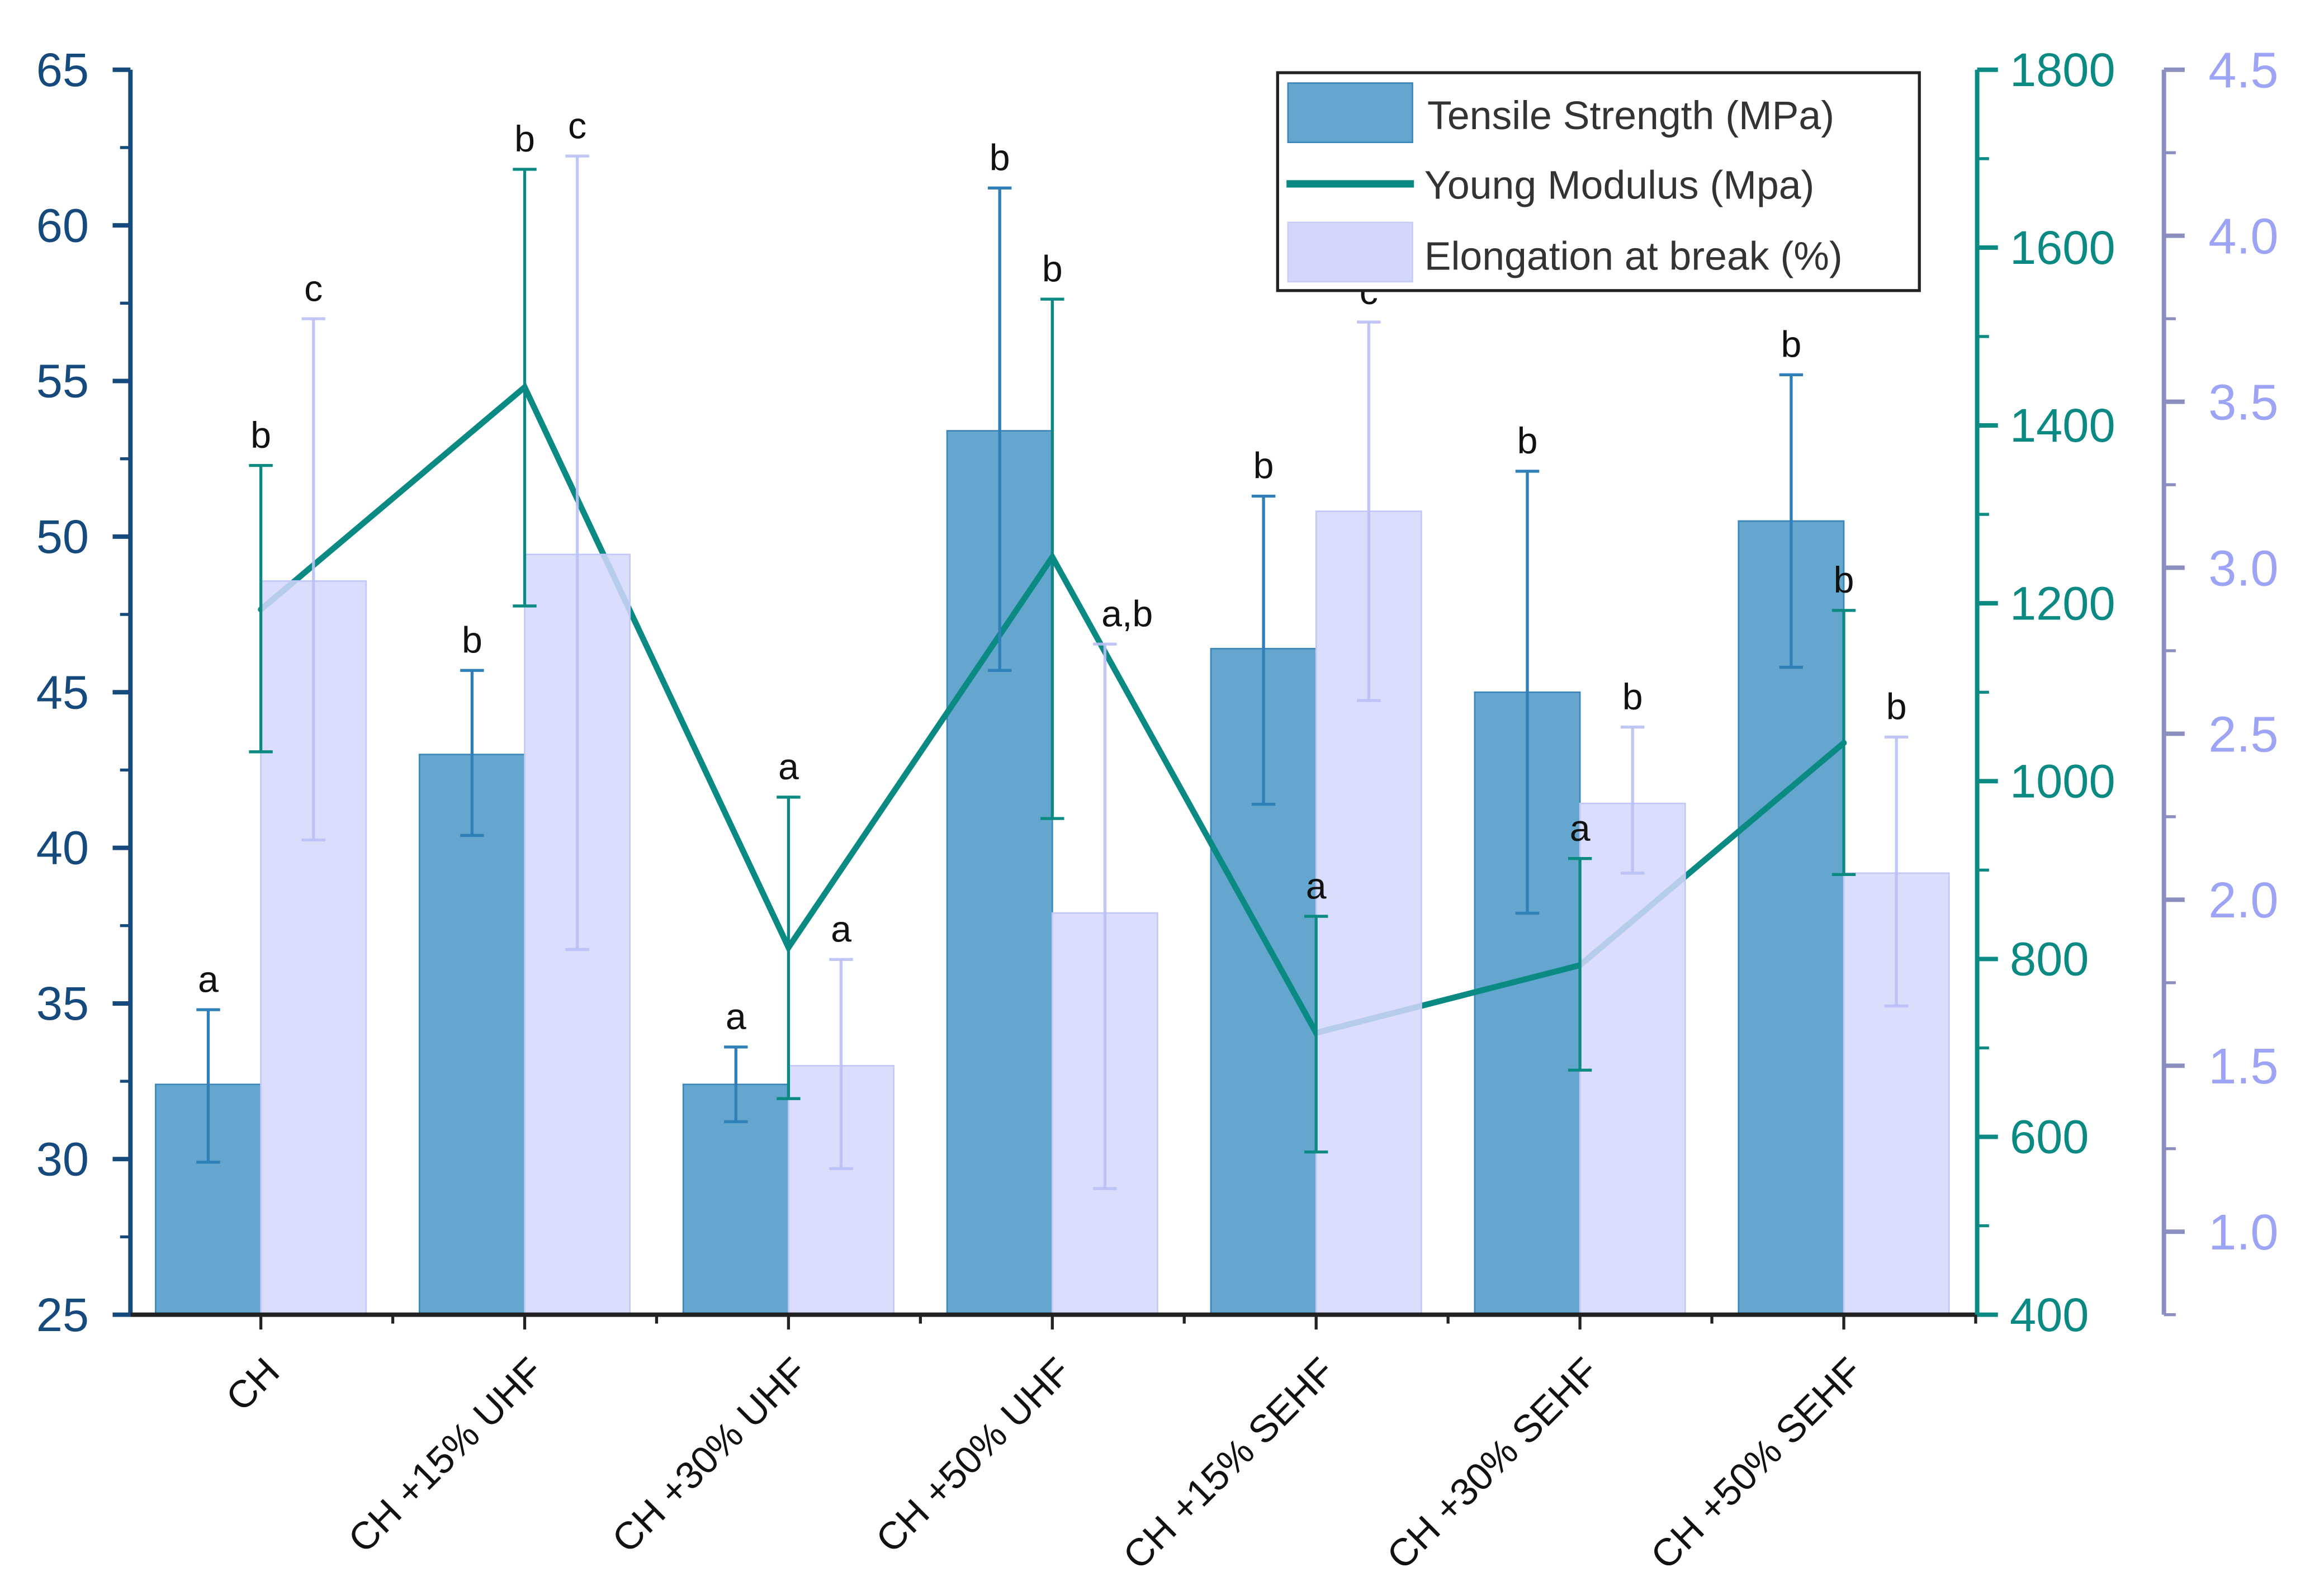 The width and height of the screenshot is (2324, 1586). I want to click on elongation-letter-5: b, so click(1632, 697).